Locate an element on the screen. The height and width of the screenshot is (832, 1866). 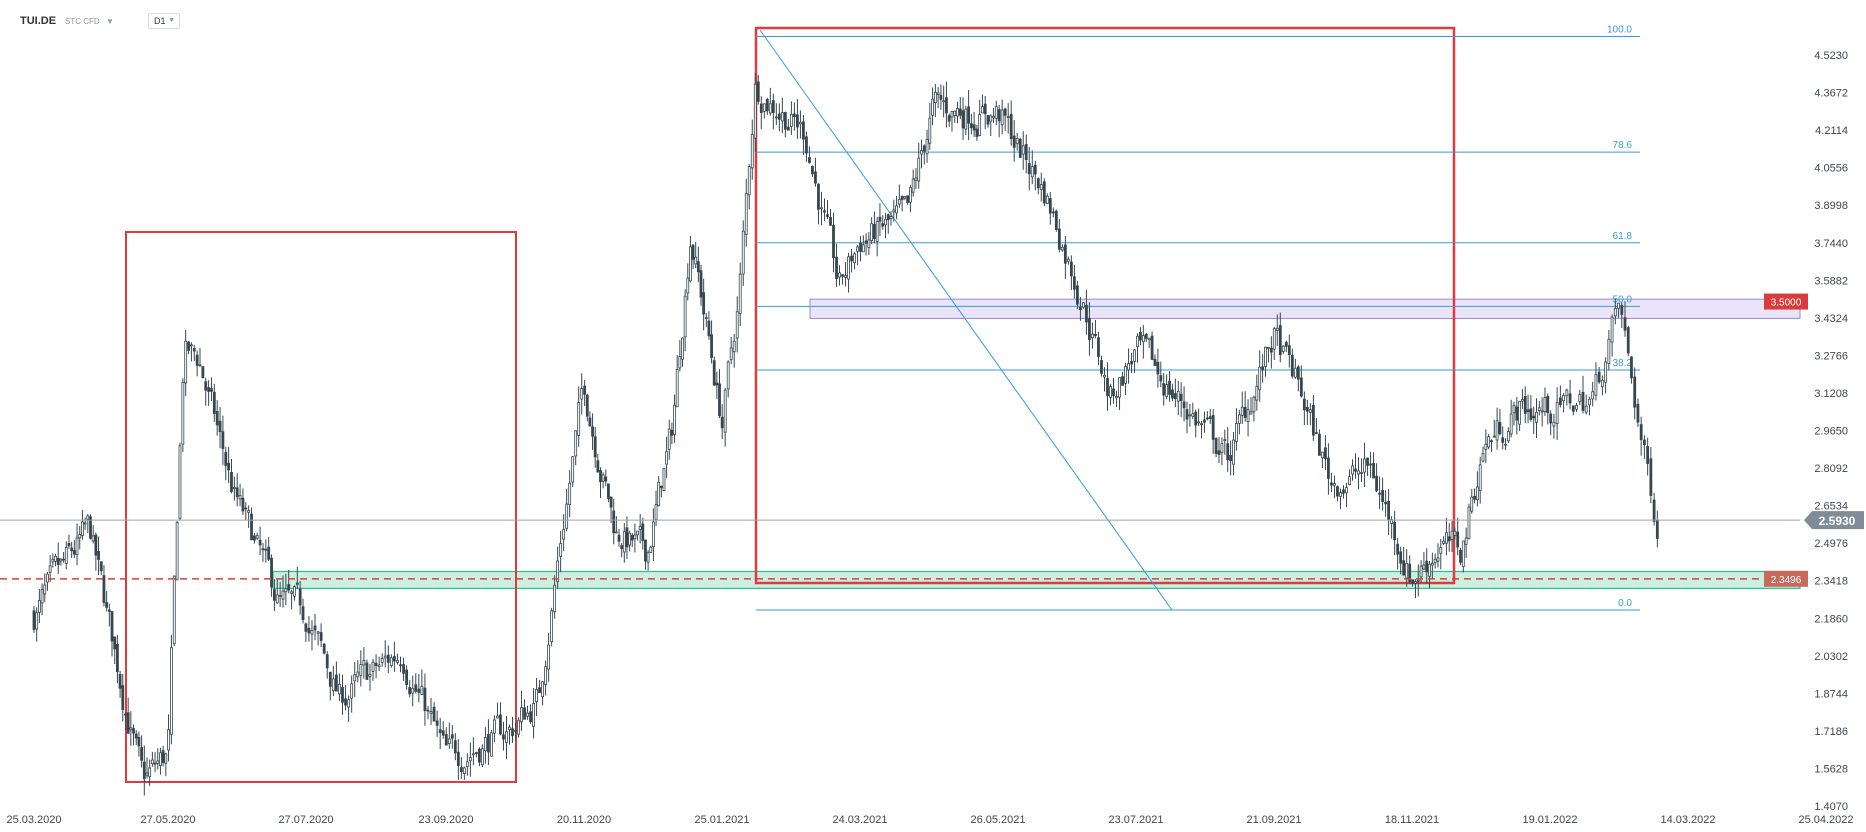
timeframe-select: D1 ▼ is located at coordinates (164, 21).